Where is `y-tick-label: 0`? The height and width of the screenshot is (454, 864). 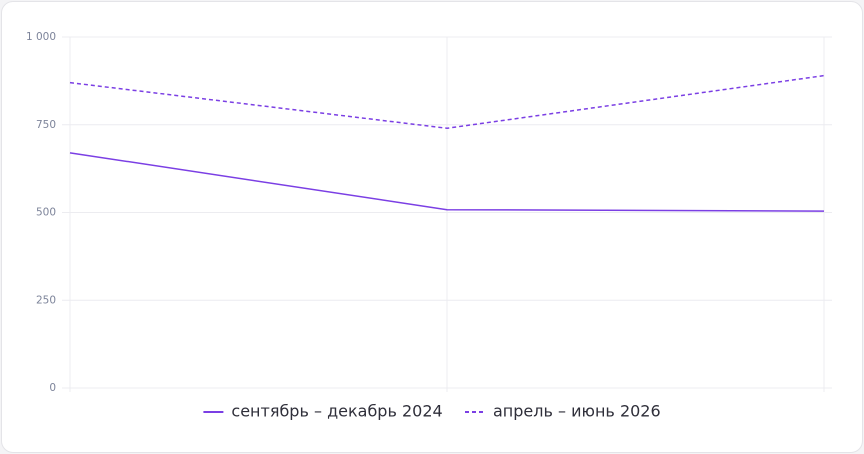 y-tick-label: 0 is located at coordinates (52, 388).